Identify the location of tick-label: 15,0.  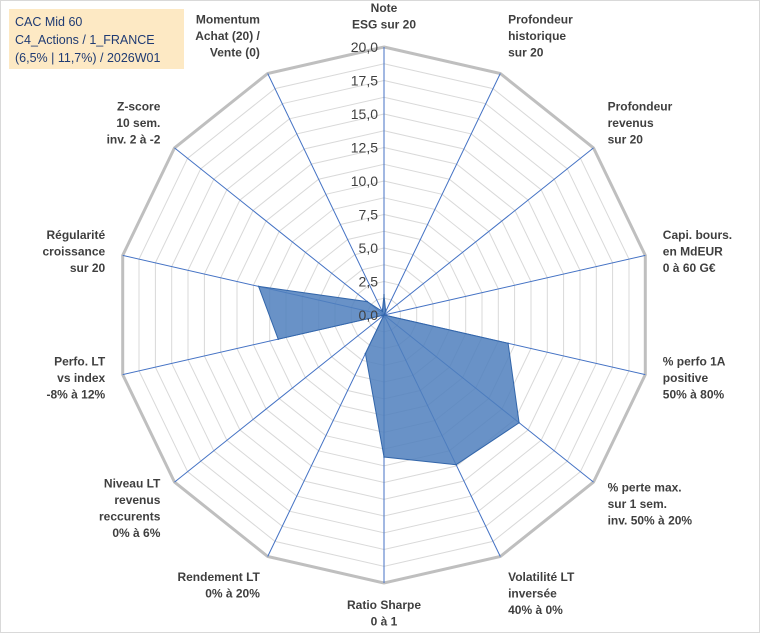
(364, 114).